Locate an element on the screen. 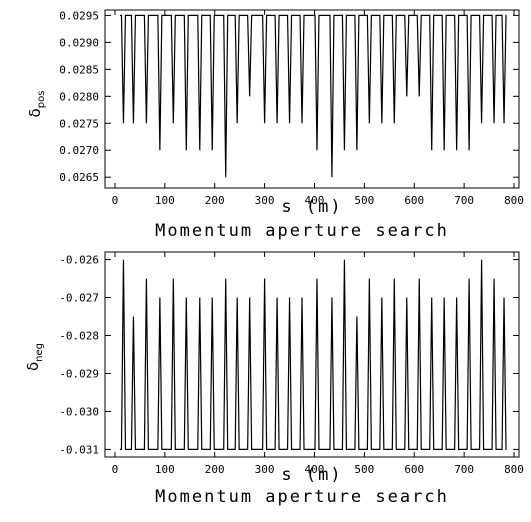  y-tick-label: 0.0295 is located at coordinates (79, 15).